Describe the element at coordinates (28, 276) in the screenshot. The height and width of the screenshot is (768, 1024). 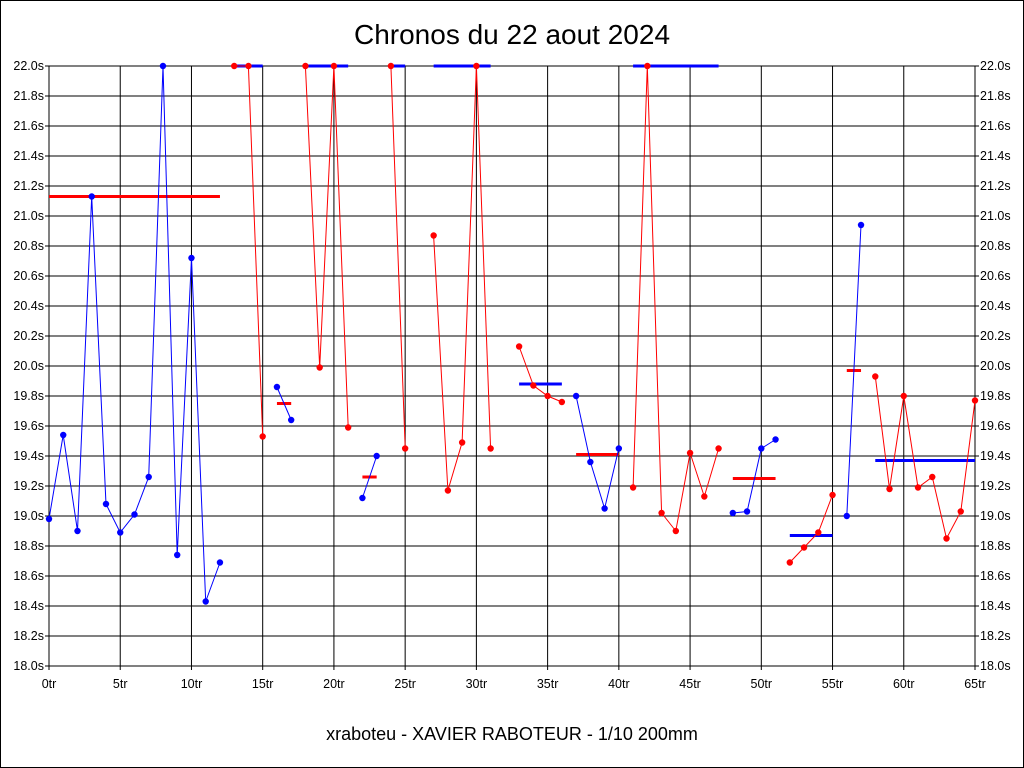
I see `y-tick-label-left: 20.6s` at that location.